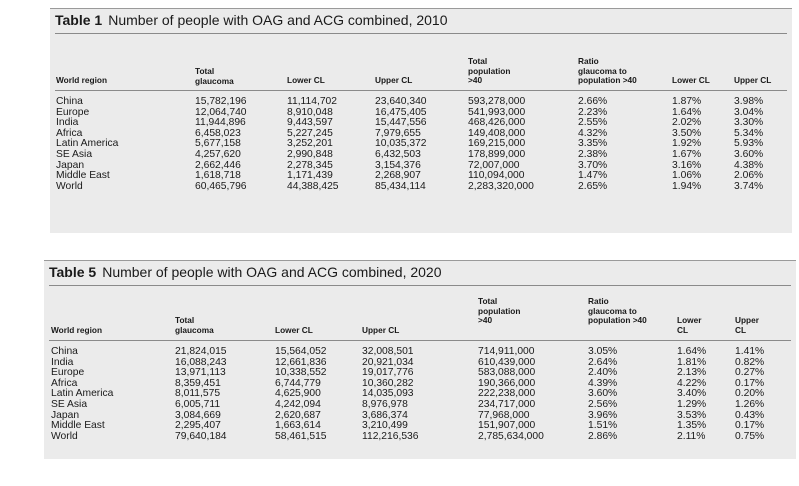 The image size is (799, 486). What do you see at coordinates (62, 362) in the screenshot?
I see `region-cell: India` at bounding box center [62, 362].